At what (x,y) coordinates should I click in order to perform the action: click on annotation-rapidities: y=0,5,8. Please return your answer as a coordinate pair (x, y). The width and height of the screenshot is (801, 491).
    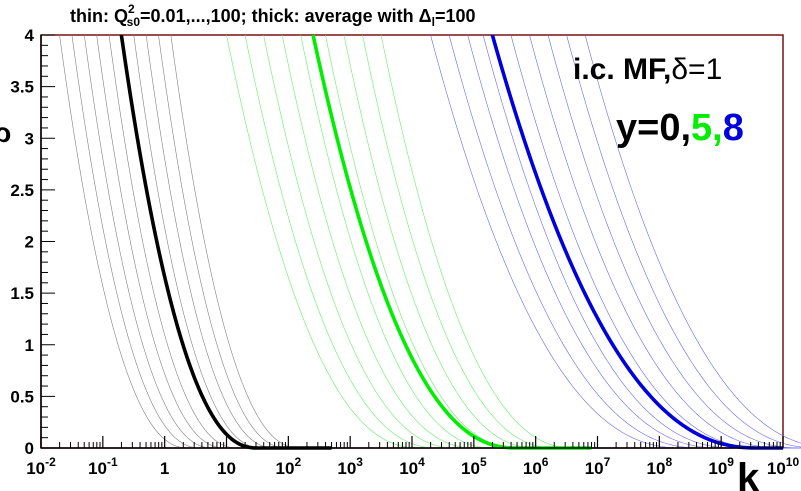
    Looking at the image, I should click on (680, 128).